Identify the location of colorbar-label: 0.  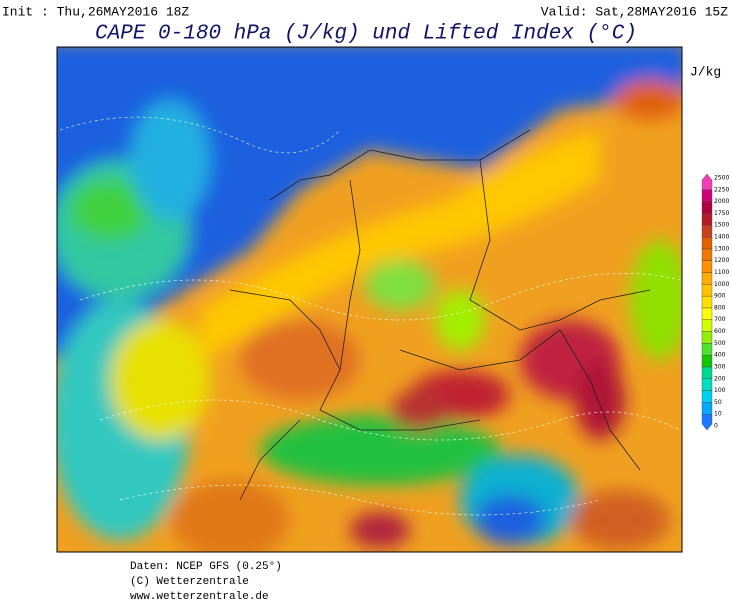
(716, 426).